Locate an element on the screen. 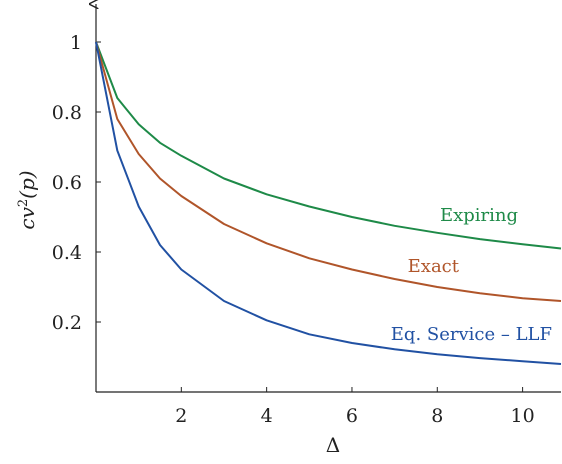 The height and width of the screenshot is (464, 562). x-tick-label: 2 is located at coordinates (181, 416).